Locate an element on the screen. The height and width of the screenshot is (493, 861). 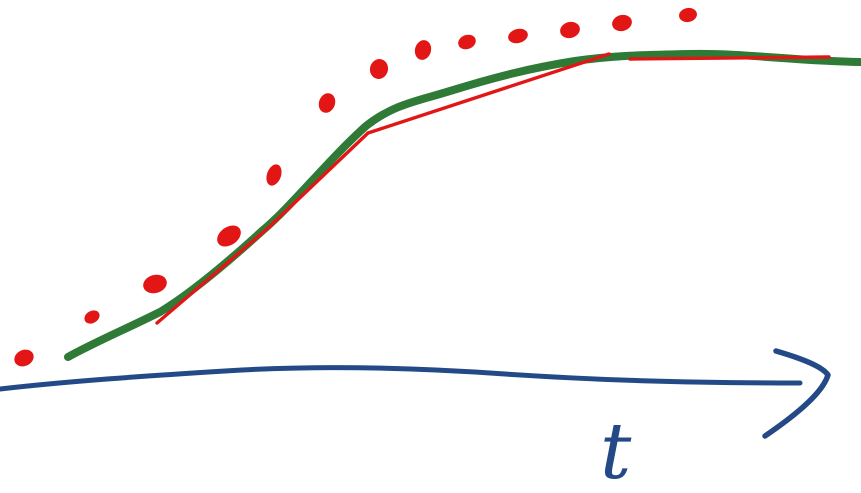
arrow-head-icon is located at coordinates (796, 393).